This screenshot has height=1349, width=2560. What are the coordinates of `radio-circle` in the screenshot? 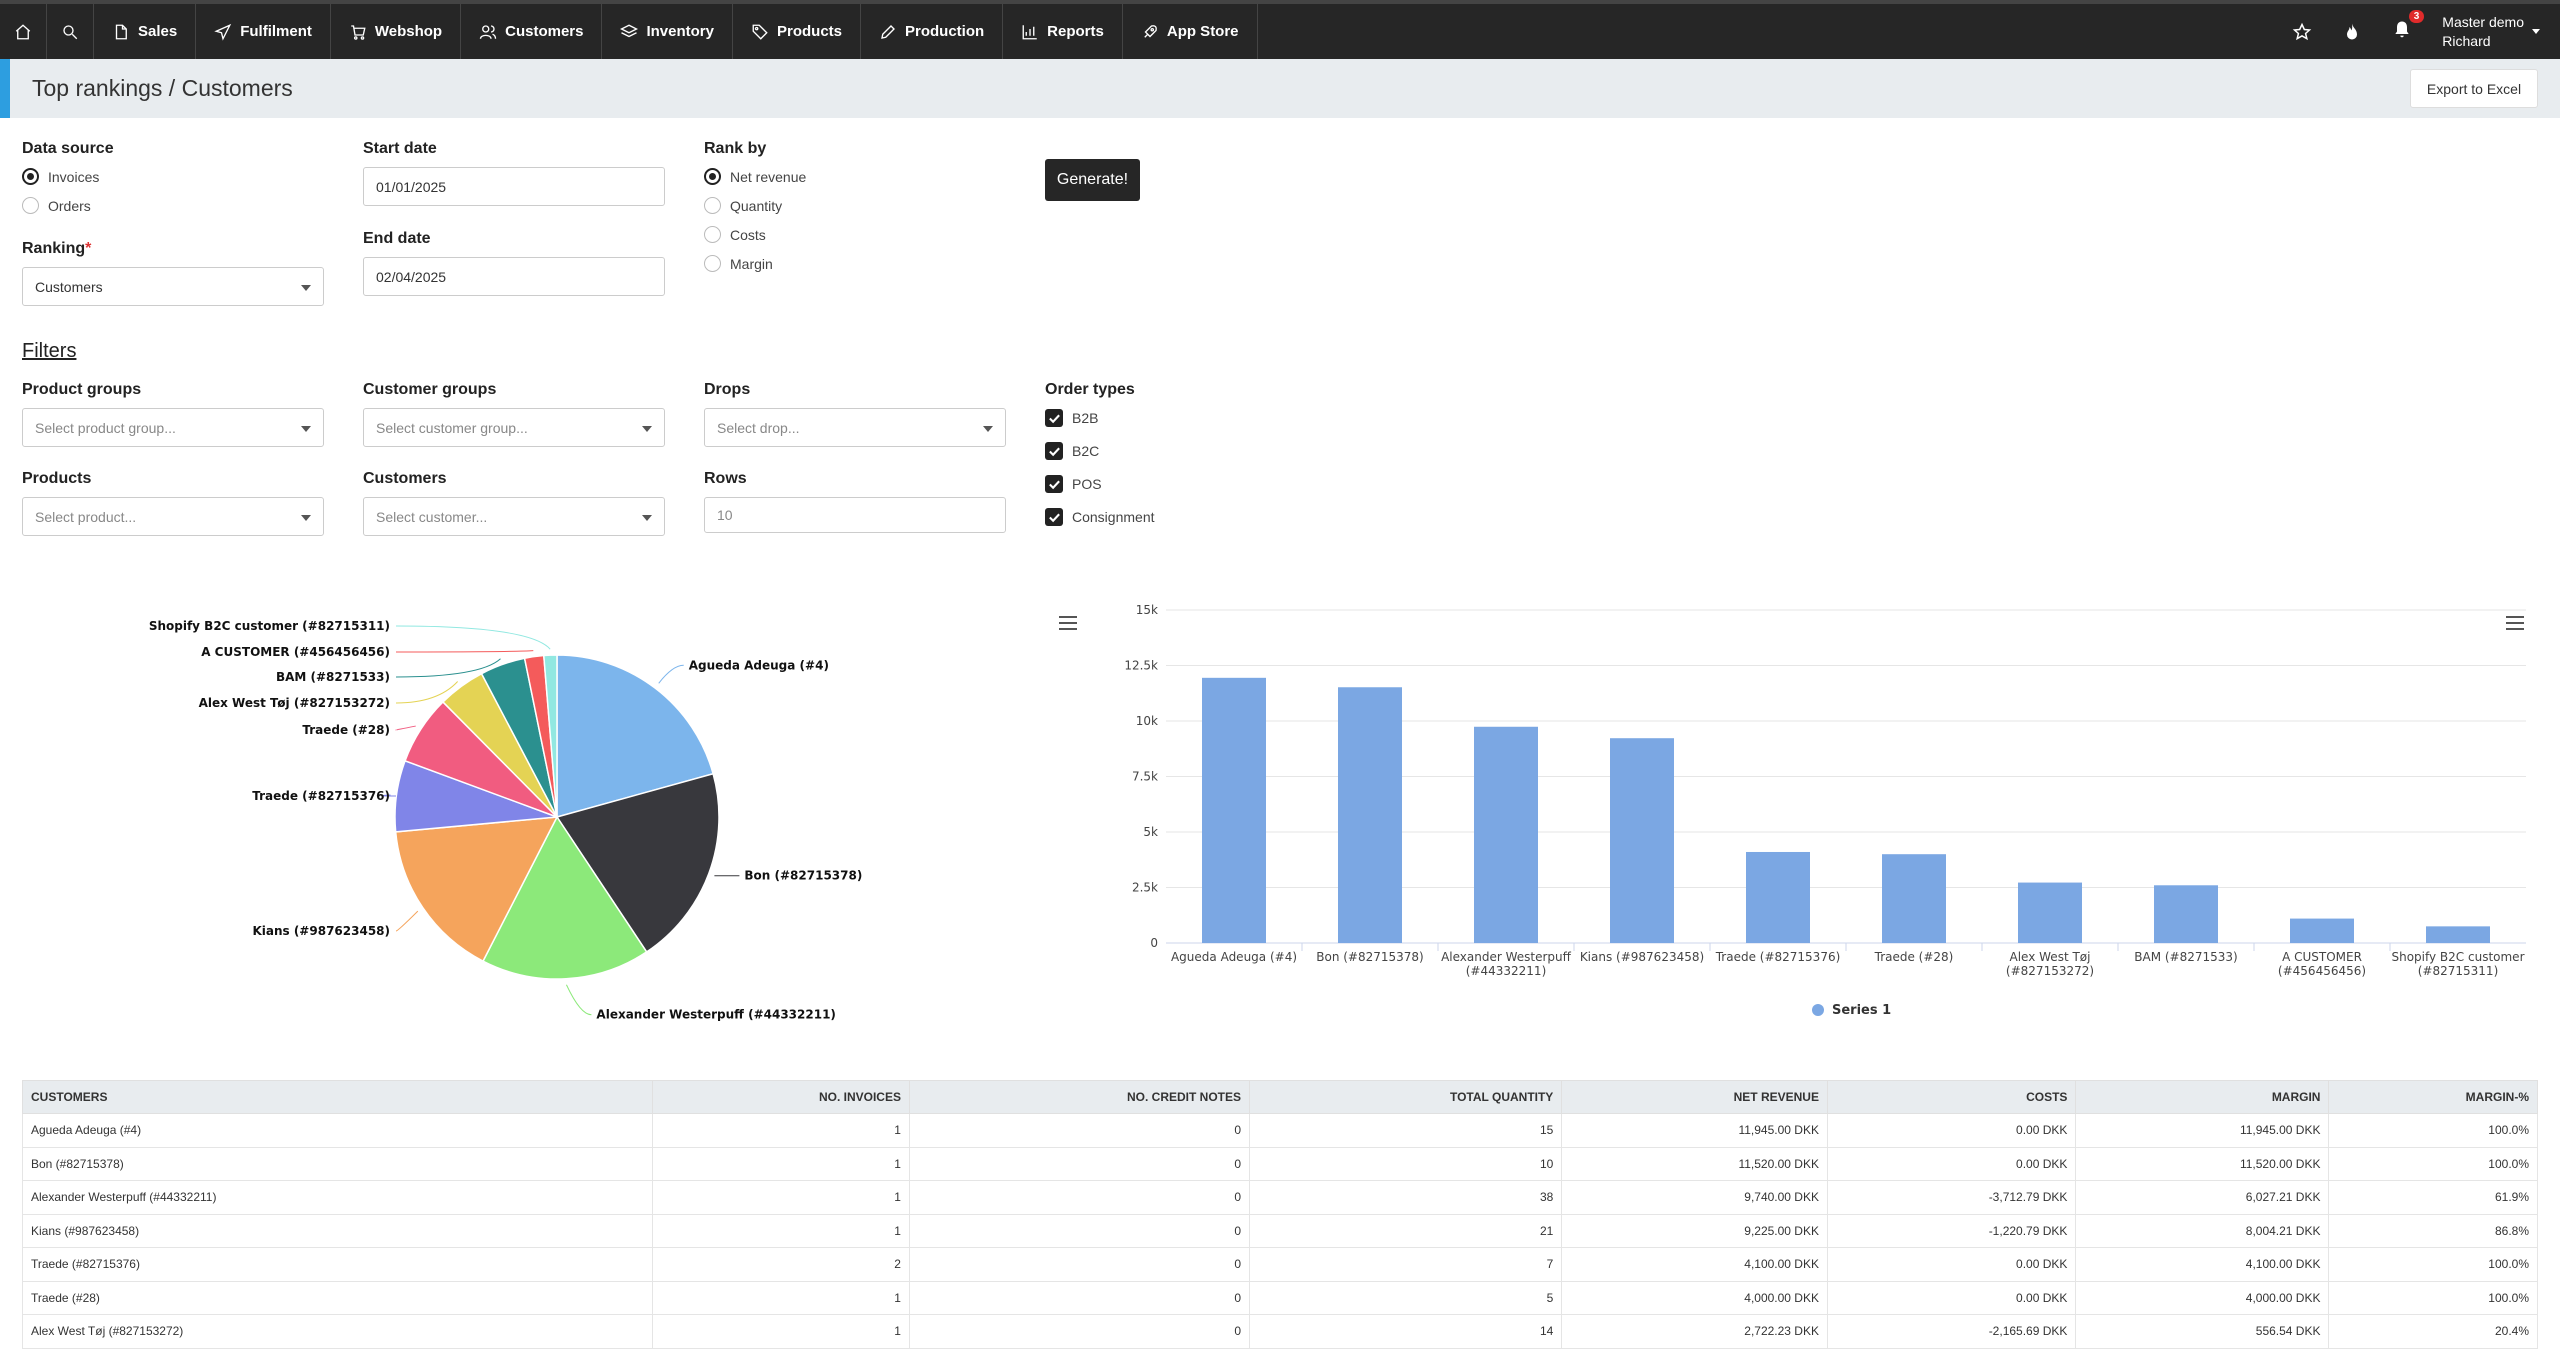 It's located at (30, 205).